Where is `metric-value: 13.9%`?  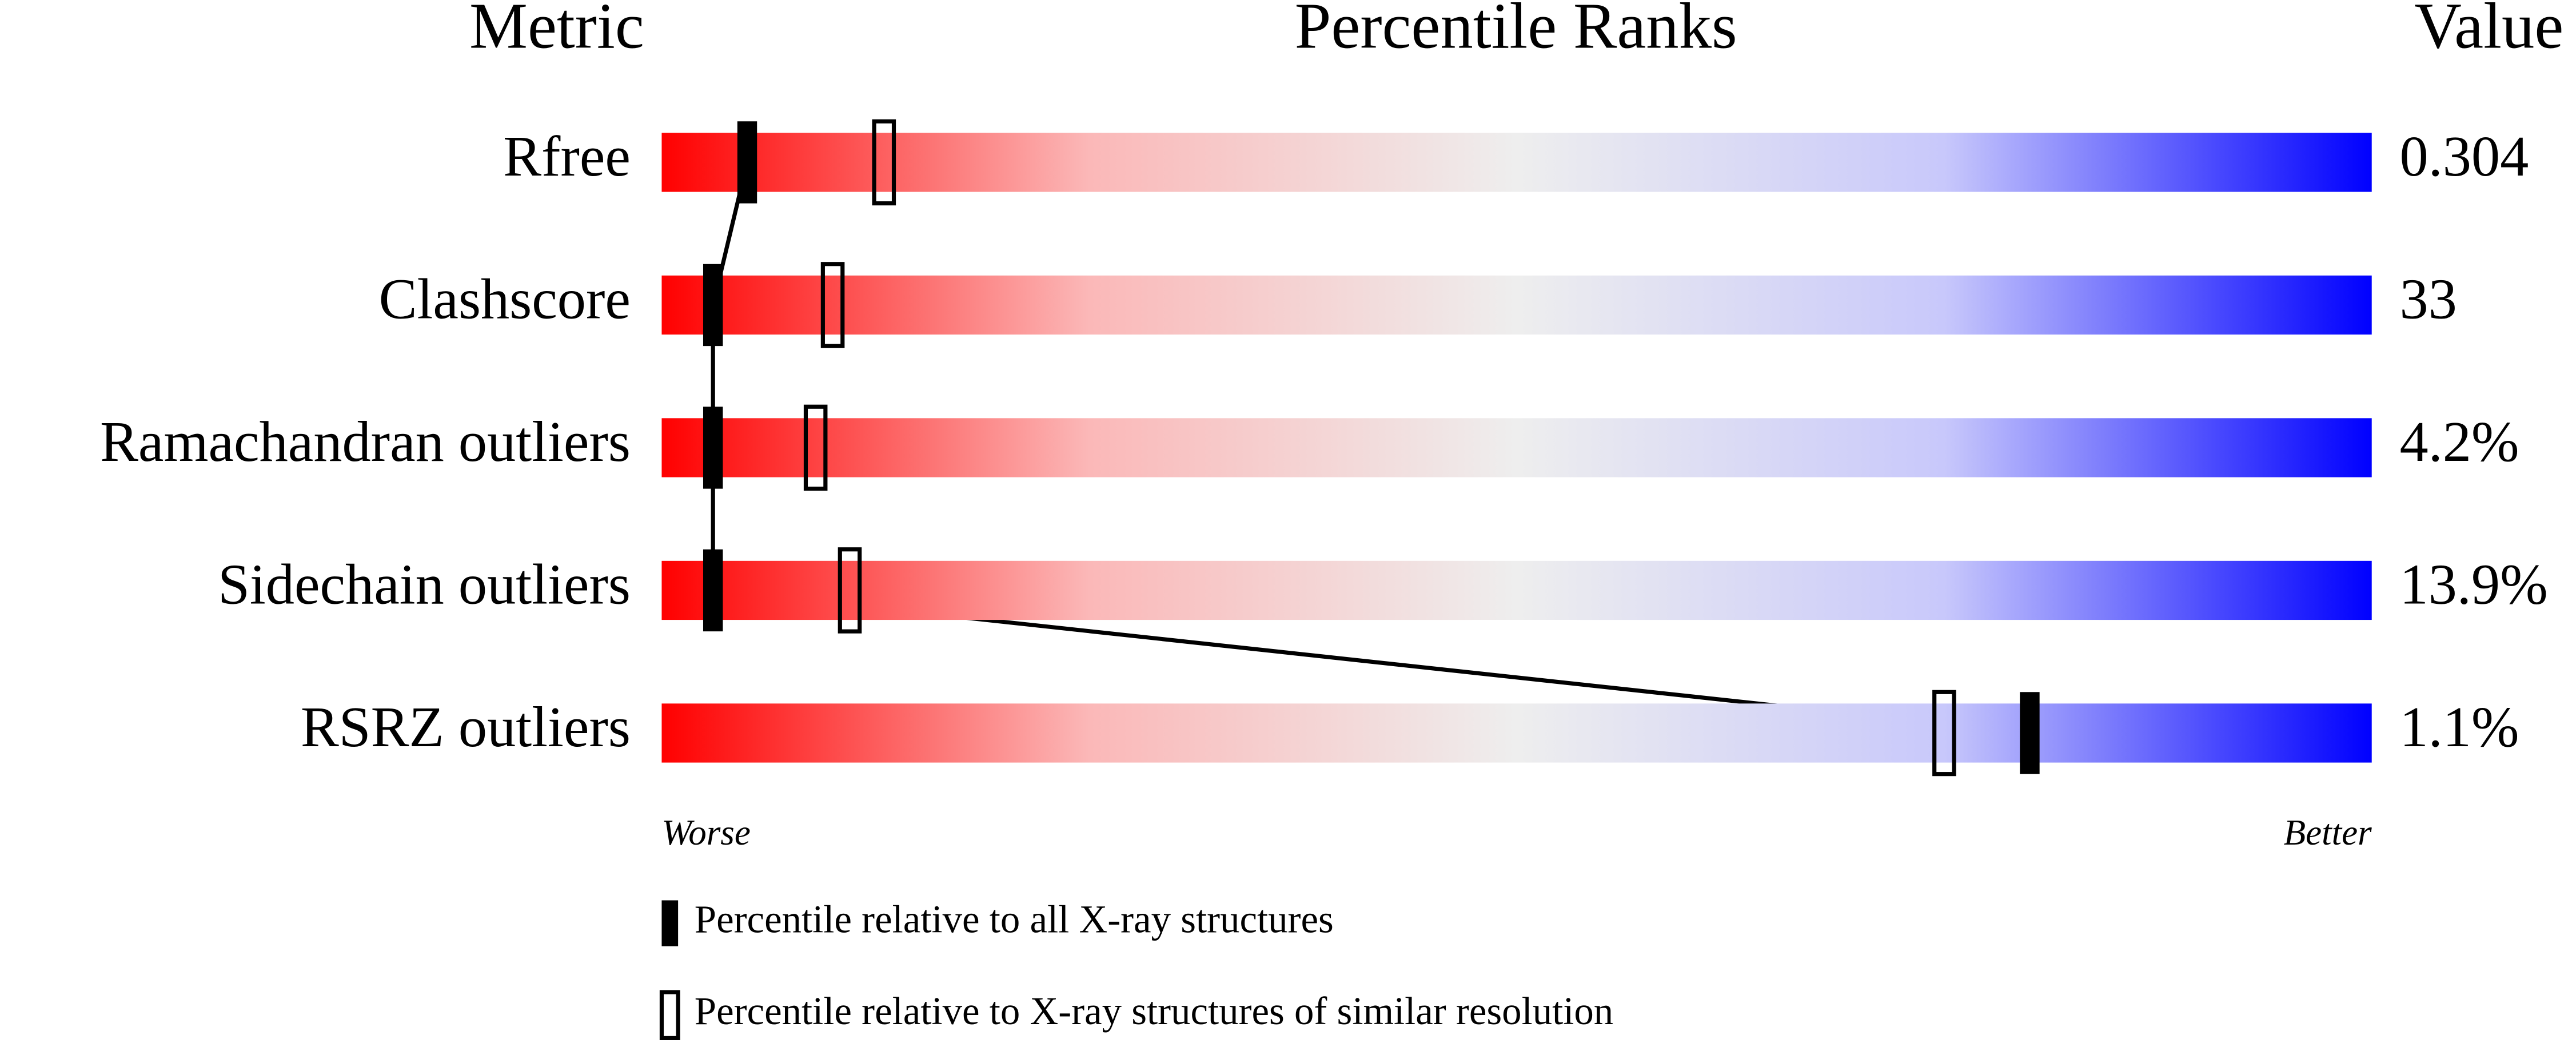
metric-value: 13.9% is located at coordinates (2473, 584).